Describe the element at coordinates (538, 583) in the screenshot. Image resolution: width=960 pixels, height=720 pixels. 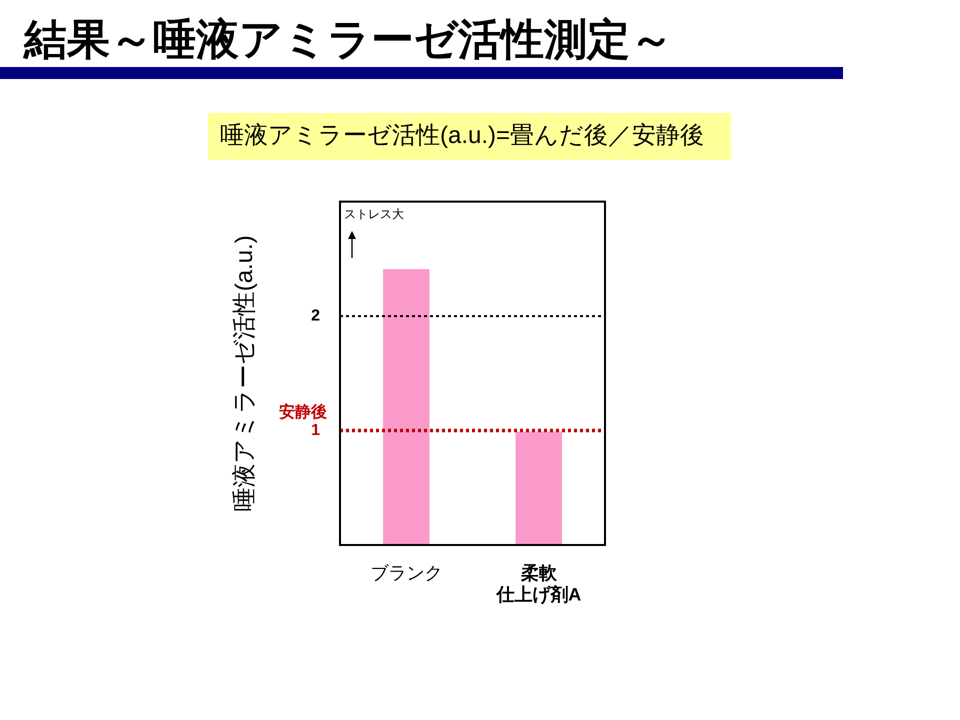
I see `x-tick-label: 柔軟仕上げ剤A` at that location.